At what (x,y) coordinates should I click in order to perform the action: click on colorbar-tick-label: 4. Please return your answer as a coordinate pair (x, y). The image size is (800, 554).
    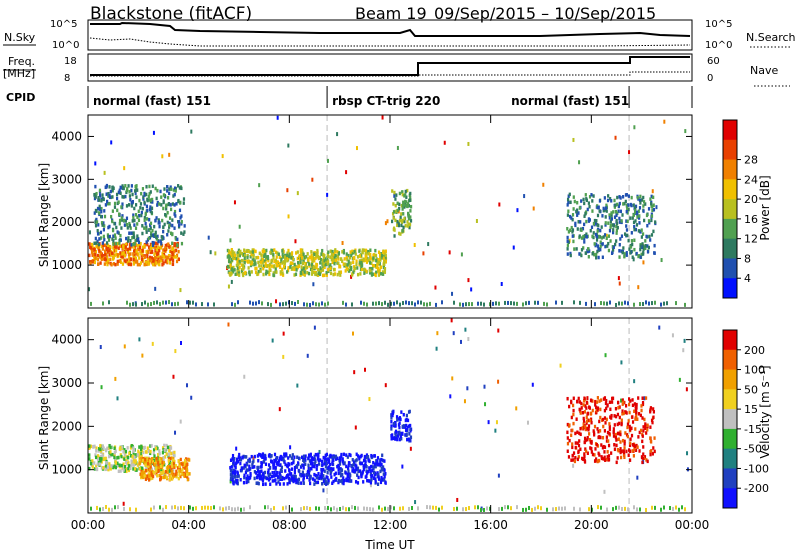
    Looking at the image, I should click on (747, 278).